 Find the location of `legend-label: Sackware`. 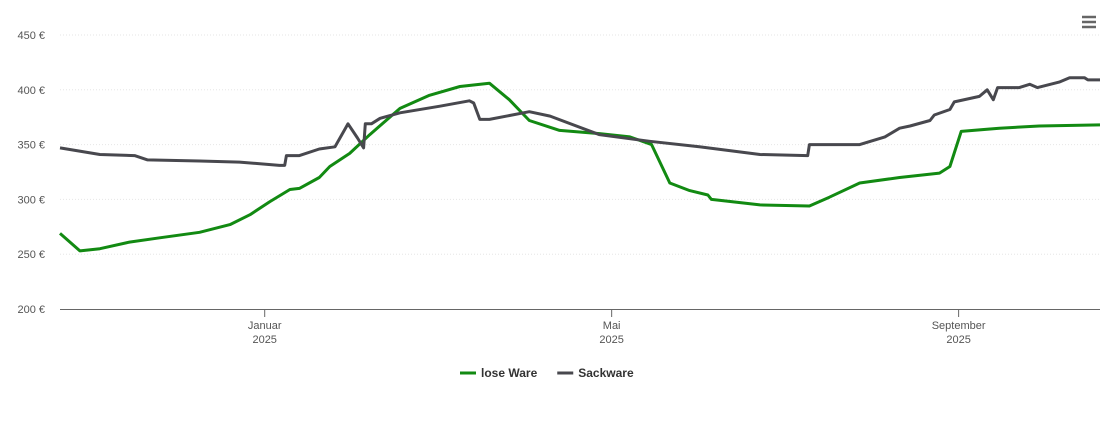

legend-label: Sackware is located at coordinates (606, 373).